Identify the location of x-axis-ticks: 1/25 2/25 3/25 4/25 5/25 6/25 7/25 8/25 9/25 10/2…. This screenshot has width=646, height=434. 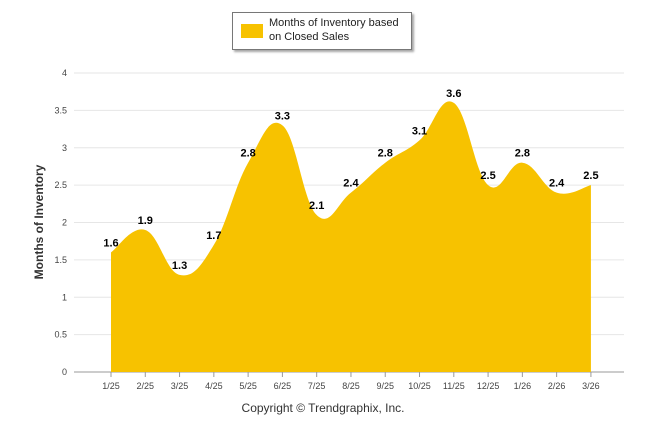
(351, 381).